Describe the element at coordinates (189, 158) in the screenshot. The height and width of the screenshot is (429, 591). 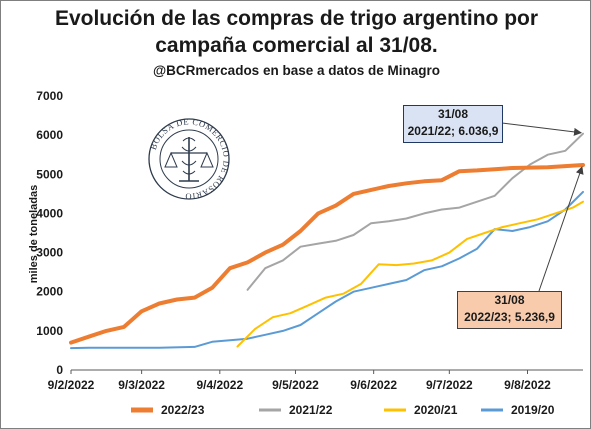
I see `bcr-seal-logo: BOLSA DE COMERCIO DE ROSARIO` at that location.